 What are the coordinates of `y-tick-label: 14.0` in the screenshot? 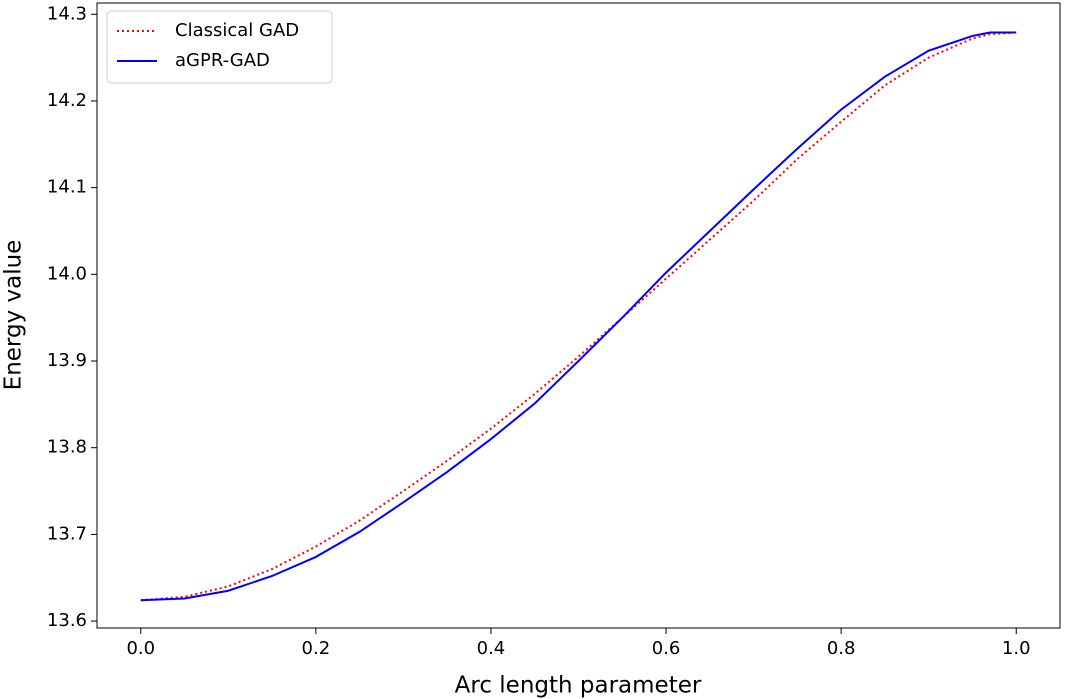 It's located at (67, 273).